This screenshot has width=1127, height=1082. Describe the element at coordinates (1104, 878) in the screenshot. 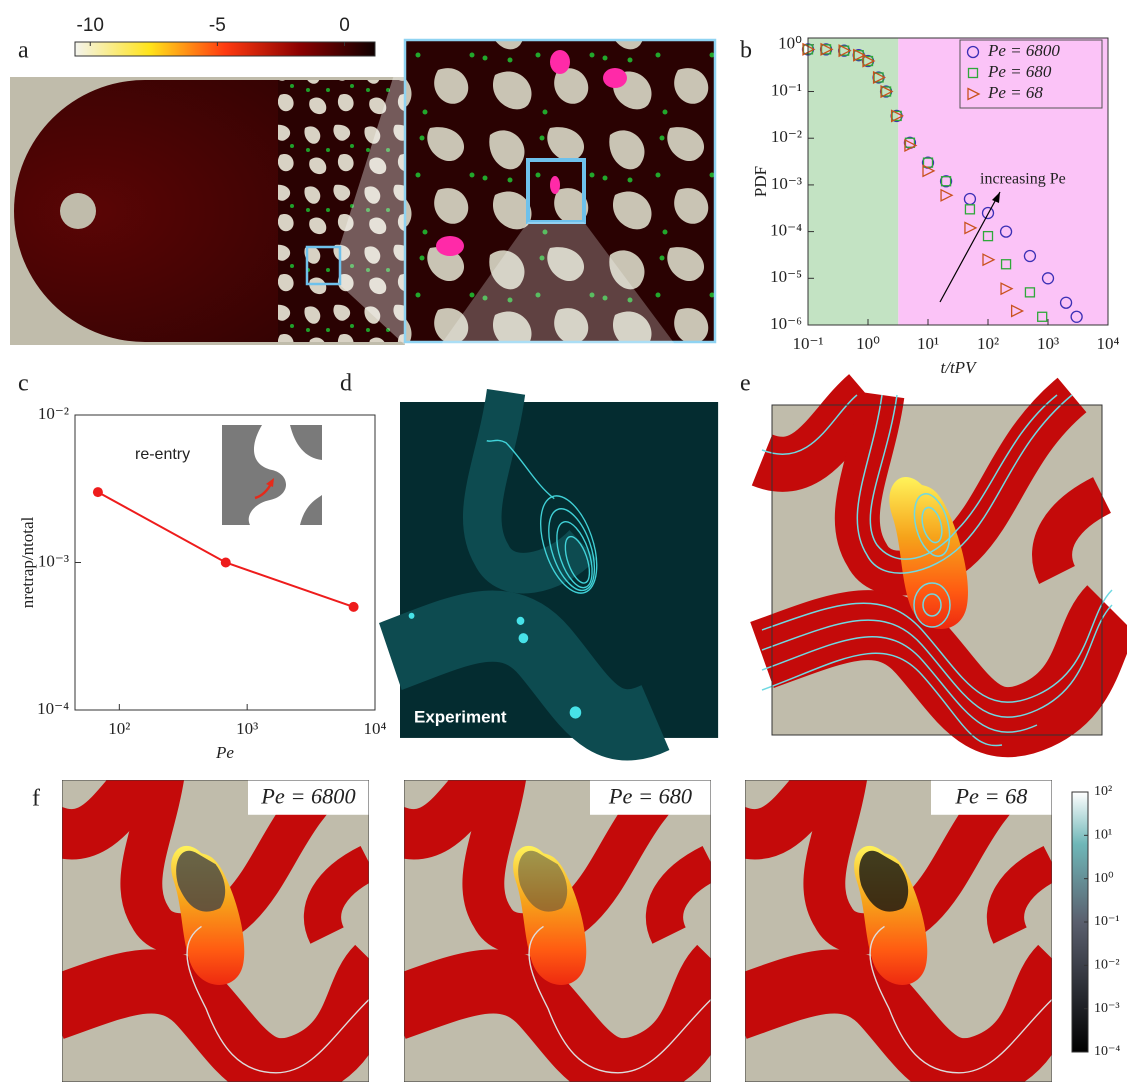

I see `colorbar-tick-label: 10⁰` at that location.